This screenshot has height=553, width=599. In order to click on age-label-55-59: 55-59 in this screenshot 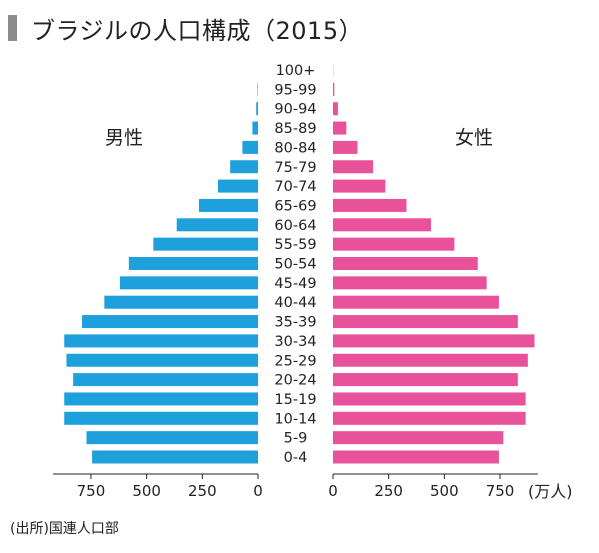, I will do `click(295, 245)`.